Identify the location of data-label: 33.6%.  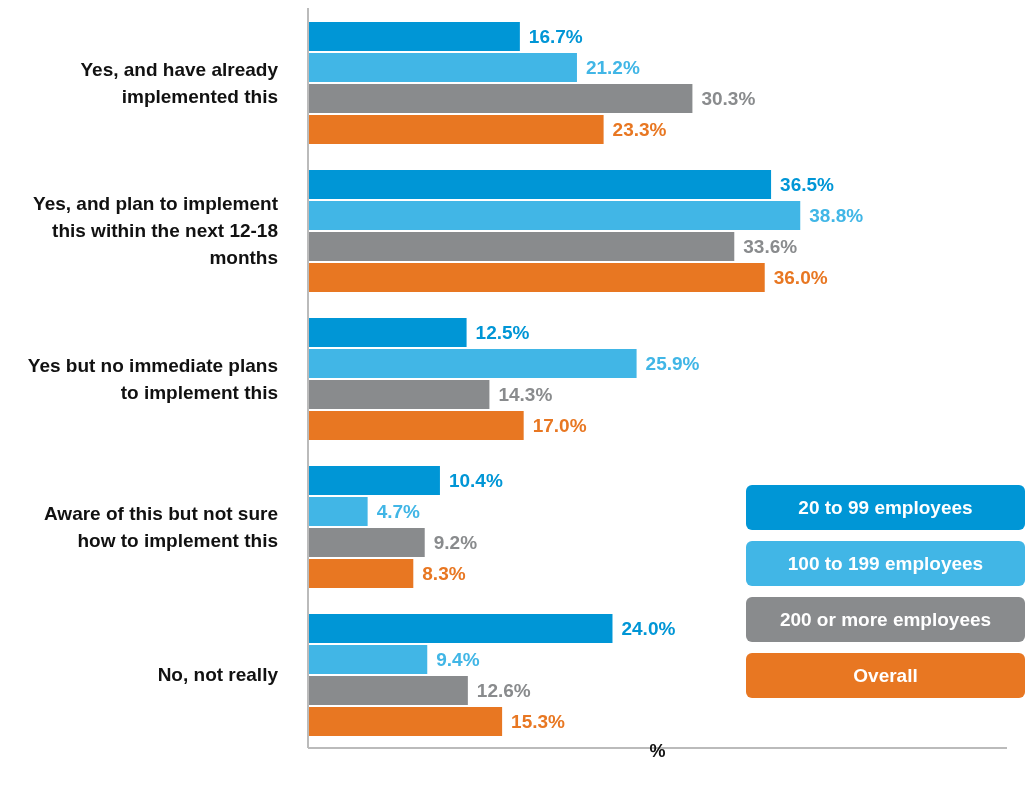
(770, 247).